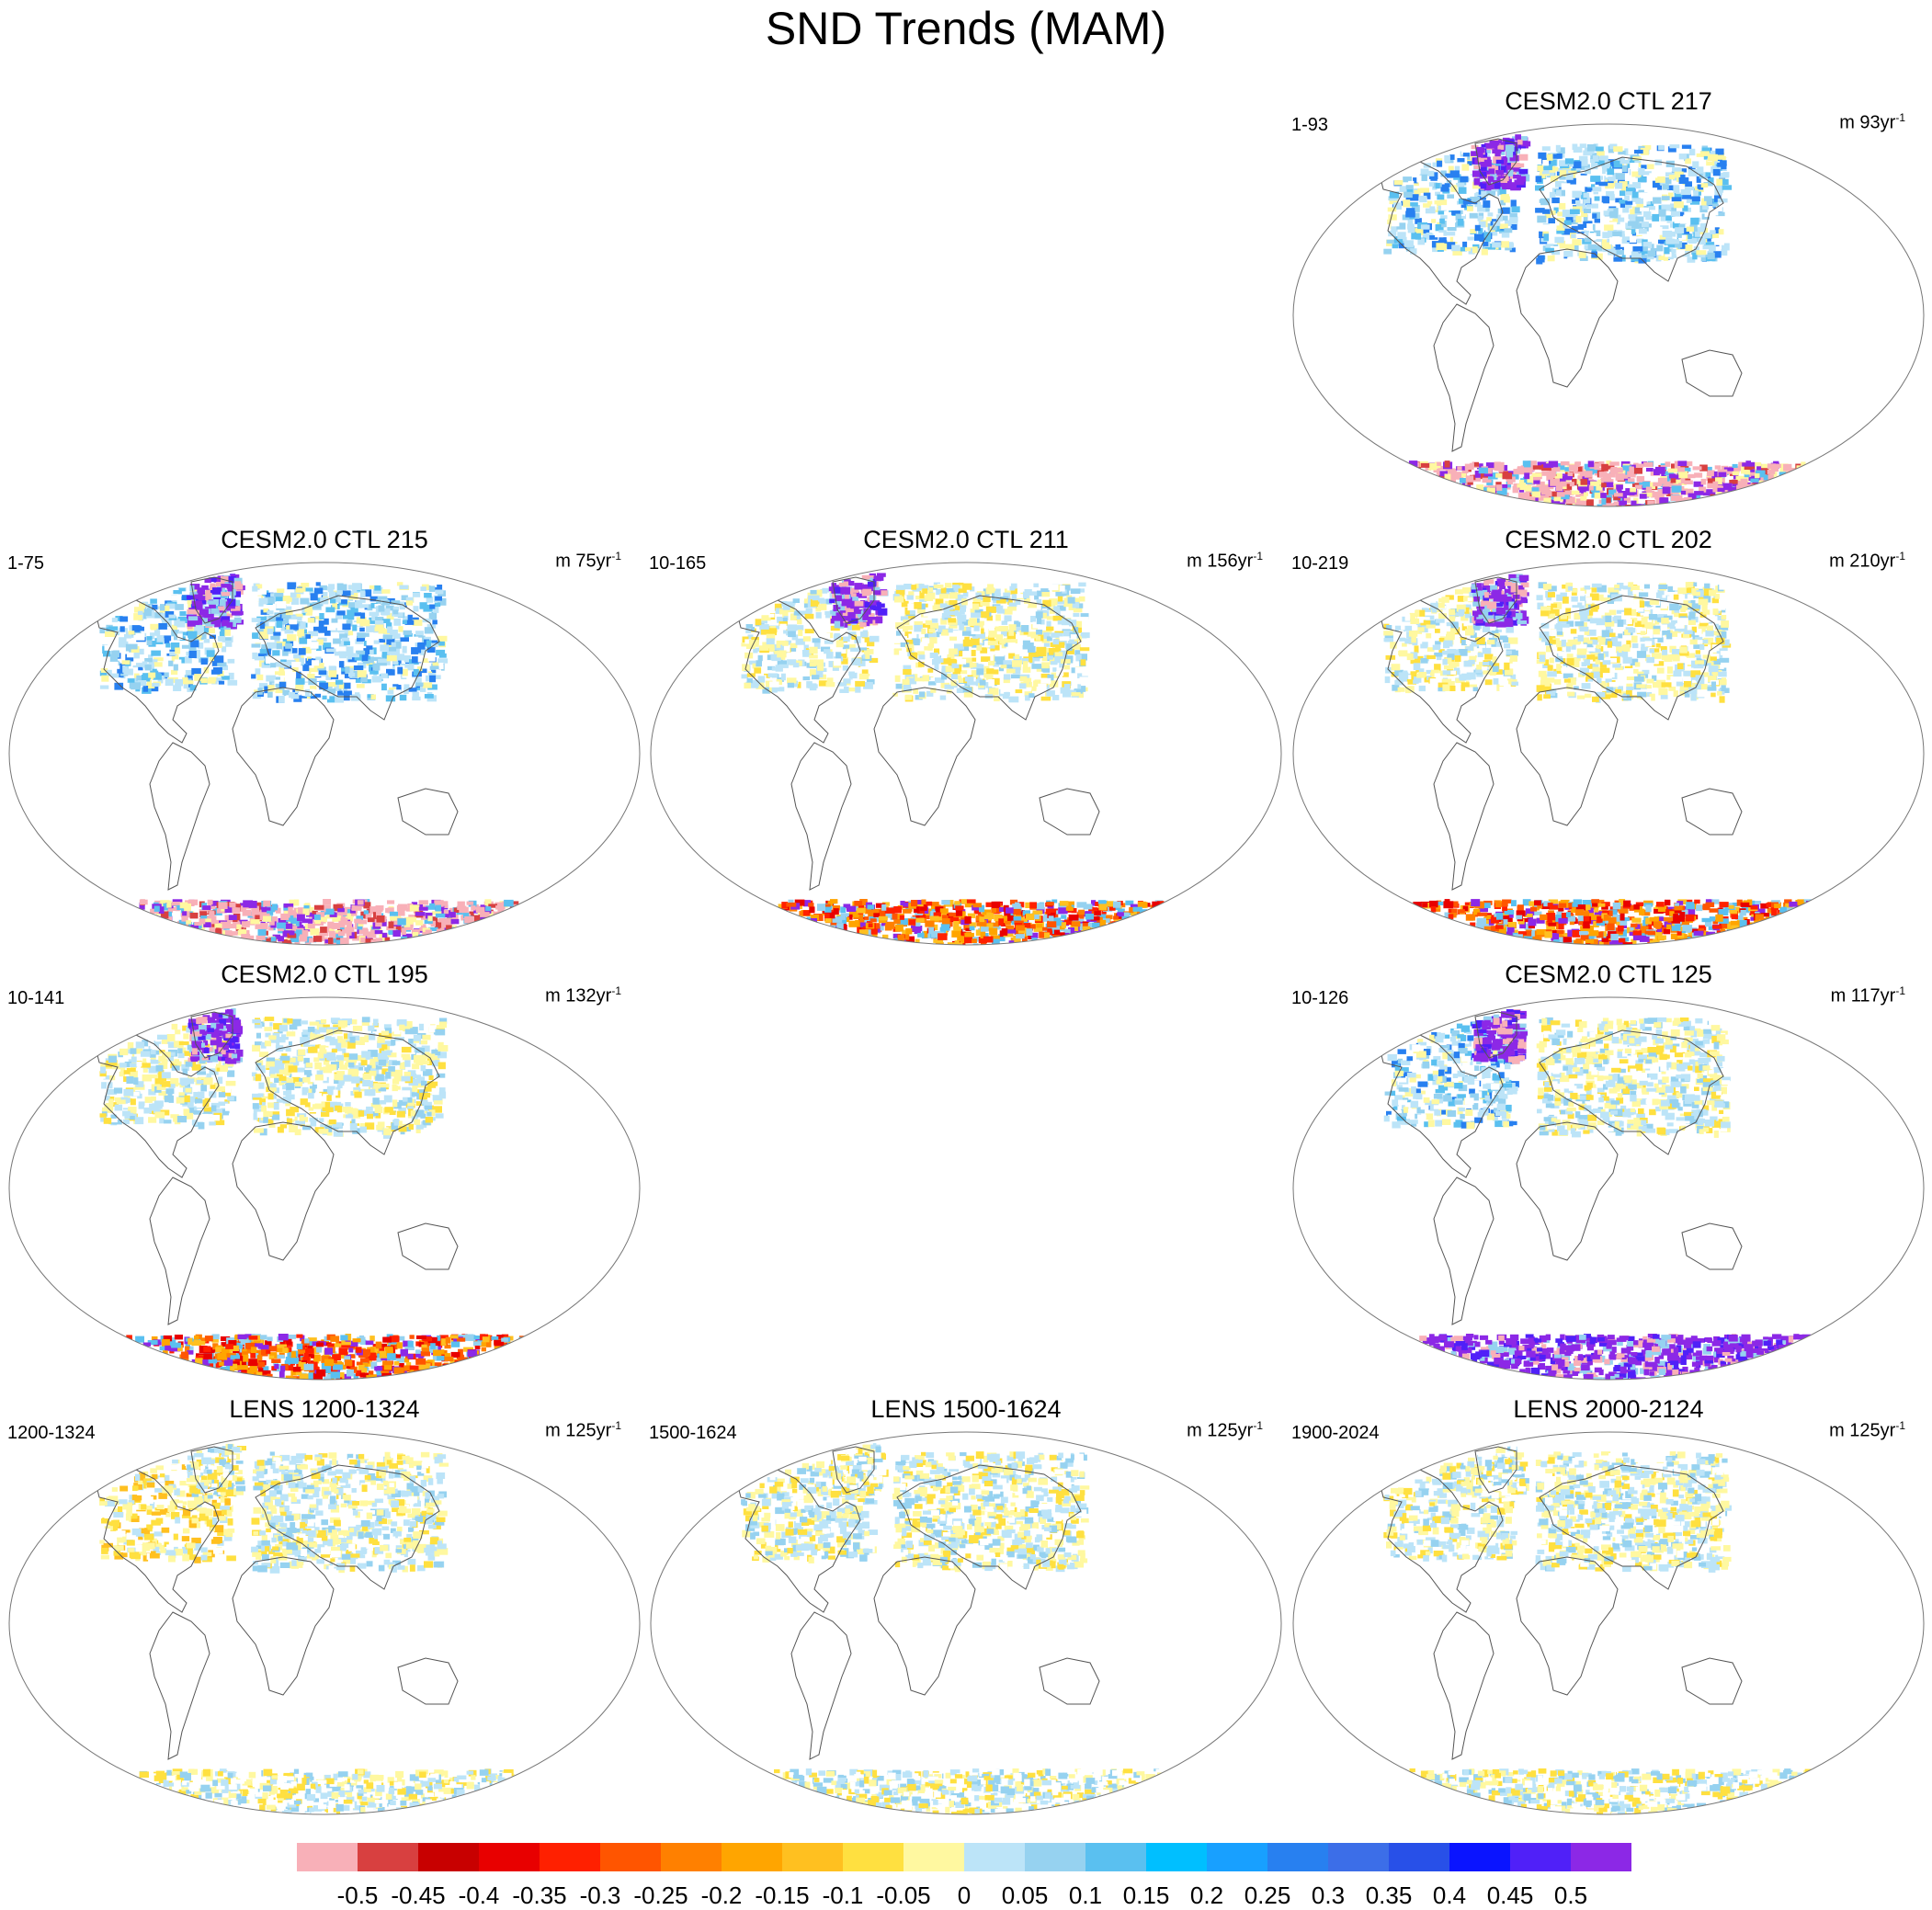 This screenshot has height=1910, width=1932. What do you see at coordinates (1320, 563) in the screenshot?
I see `panel-period: 10-219` at bounding box center [1320, 563].